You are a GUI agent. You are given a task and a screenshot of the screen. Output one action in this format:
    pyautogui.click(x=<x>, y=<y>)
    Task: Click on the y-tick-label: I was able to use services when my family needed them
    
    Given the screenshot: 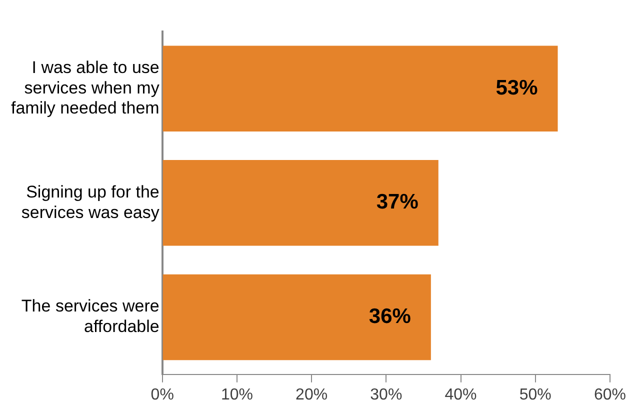 What is the action you would take?
    pyautogui.click(x=85, y=88)
    